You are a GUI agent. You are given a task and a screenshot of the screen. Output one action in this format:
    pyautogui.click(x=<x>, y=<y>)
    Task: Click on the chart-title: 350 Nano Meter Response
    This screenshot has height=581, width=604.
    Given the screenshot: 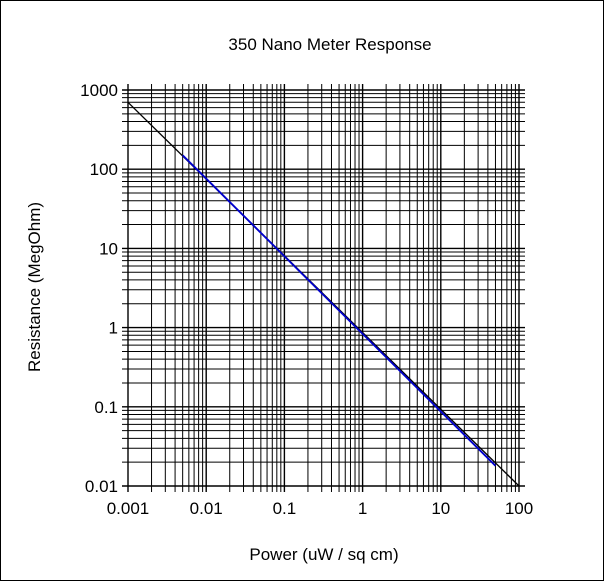 What is the action you would take?
    pyautogui.click(x=329, y=44)
    